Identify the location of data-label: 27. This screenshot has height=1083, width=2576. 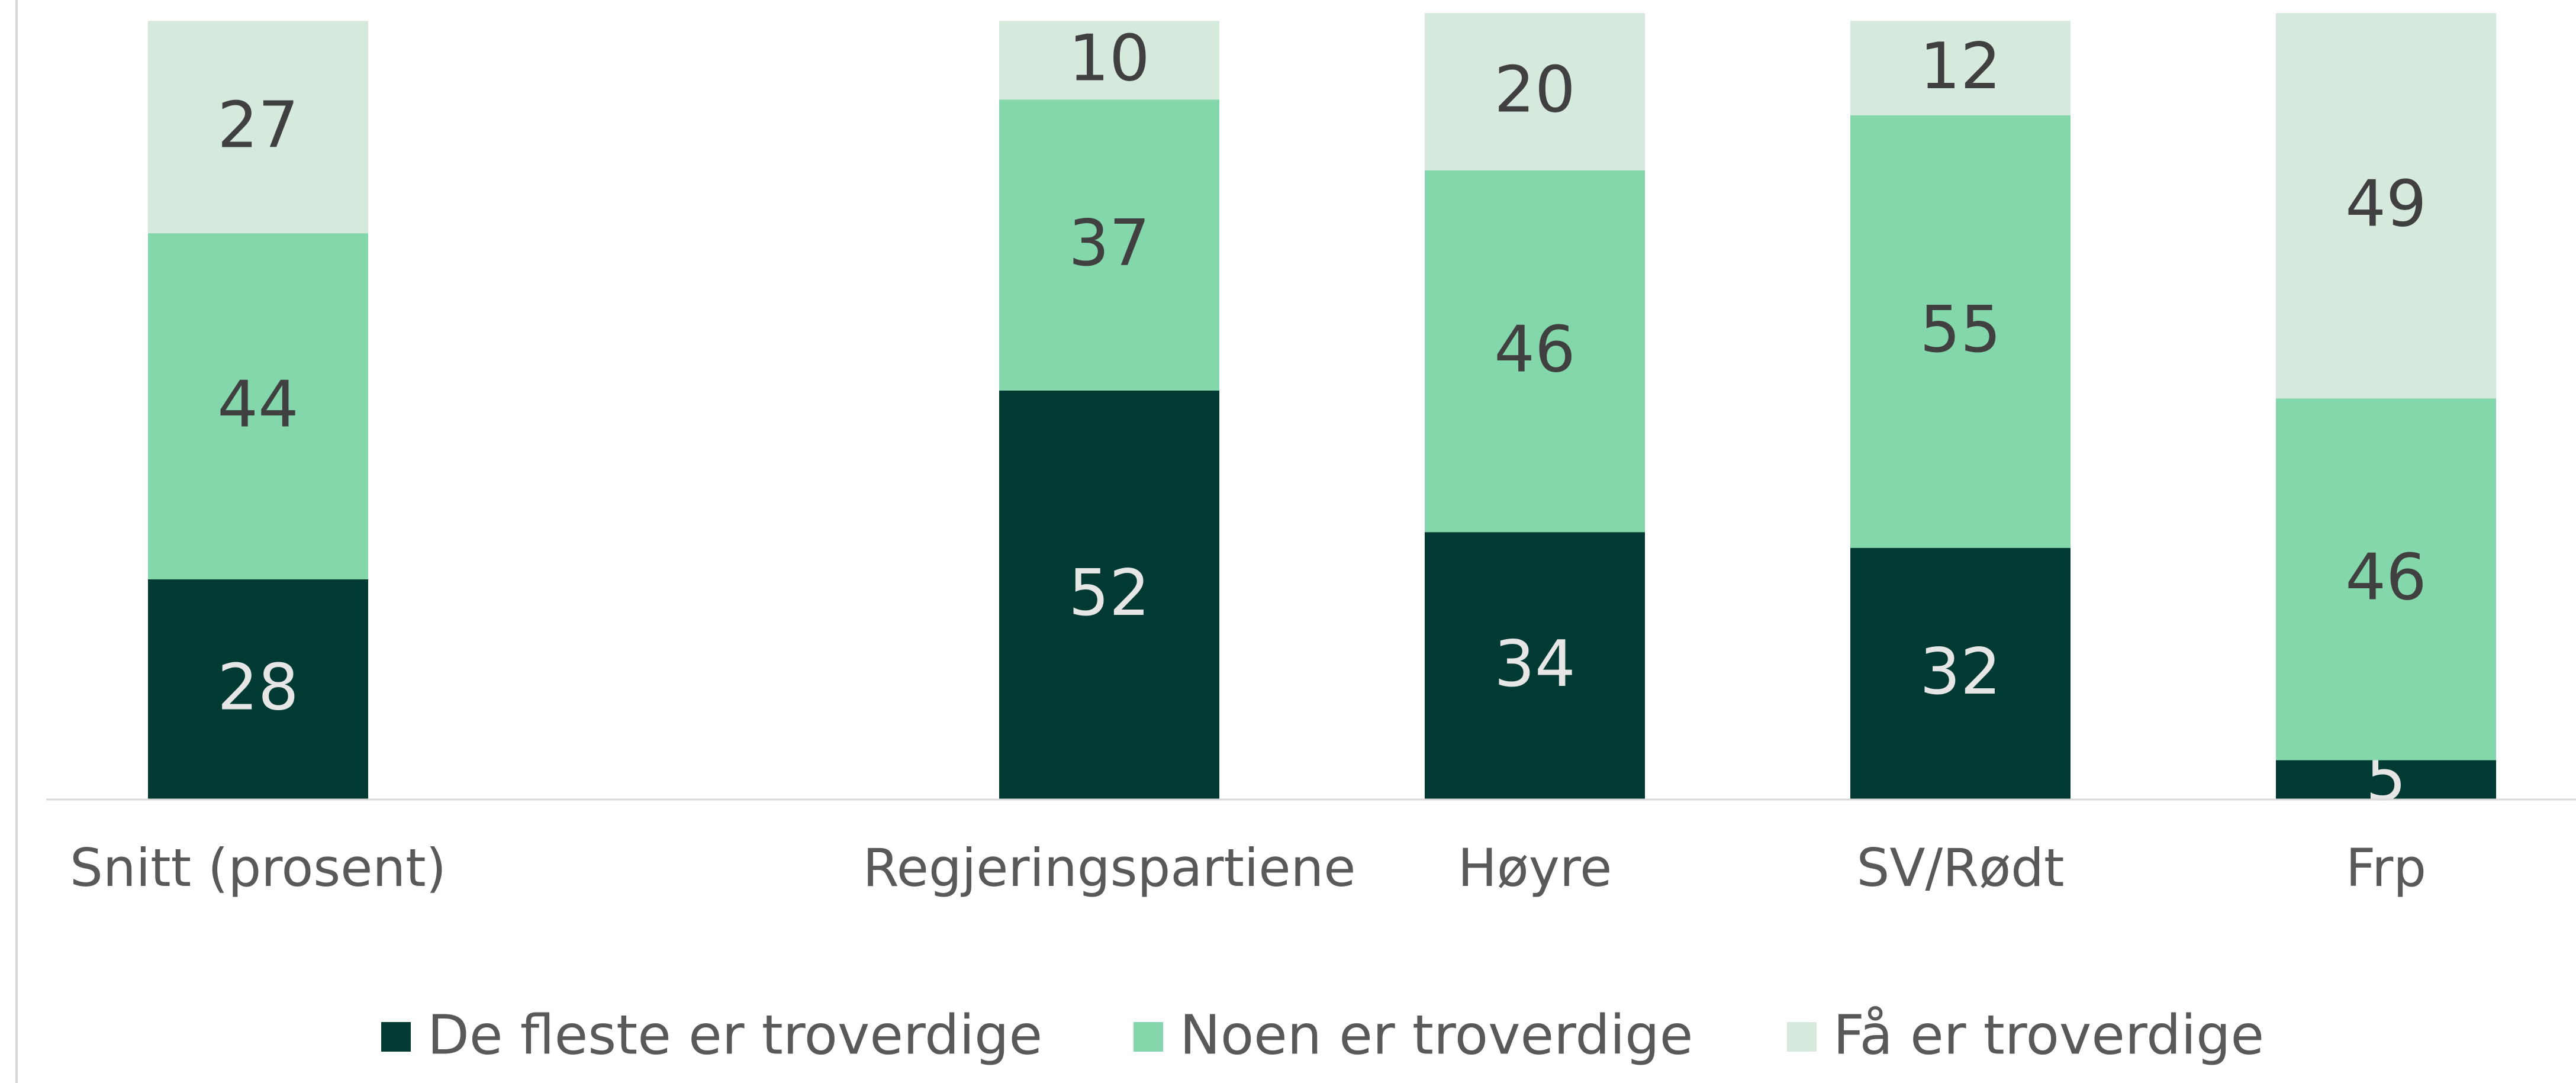
(257, 125).